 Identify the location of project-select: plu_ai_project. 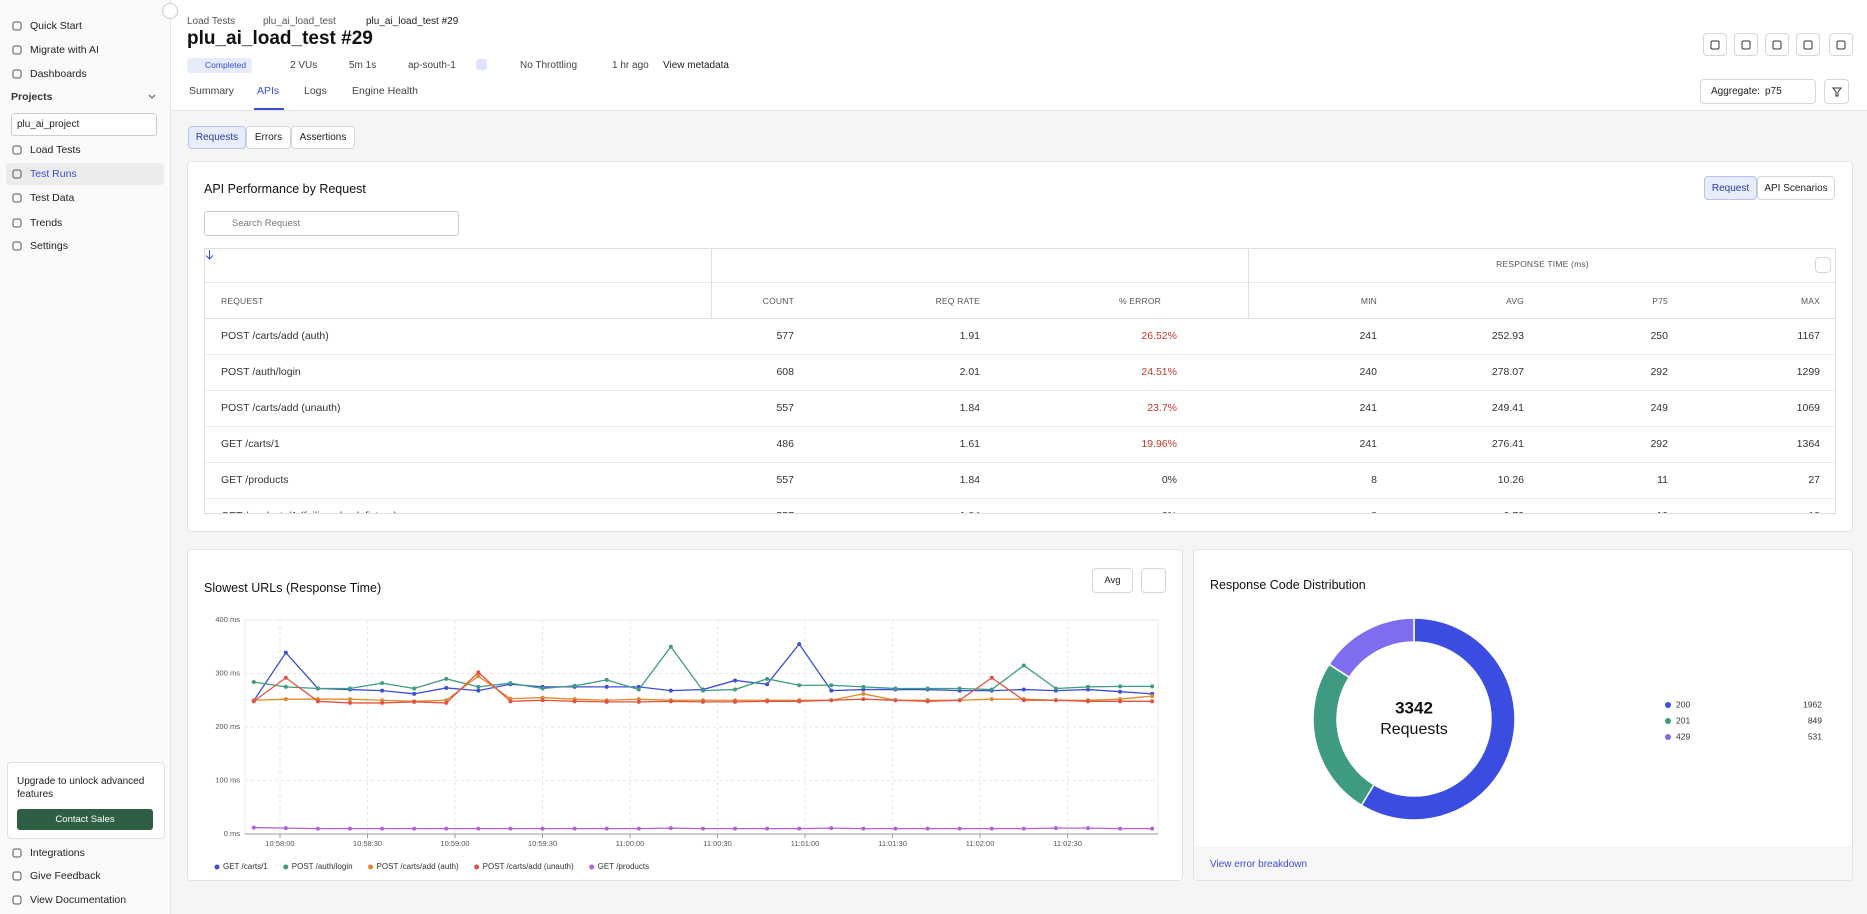
(84, 124).